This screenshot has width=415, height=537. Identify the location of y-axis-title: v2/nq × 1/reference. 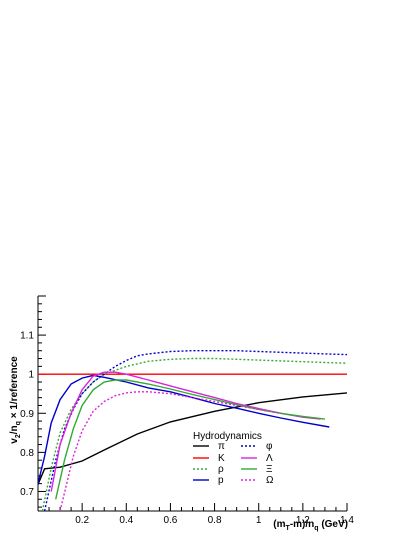
(15, 400).